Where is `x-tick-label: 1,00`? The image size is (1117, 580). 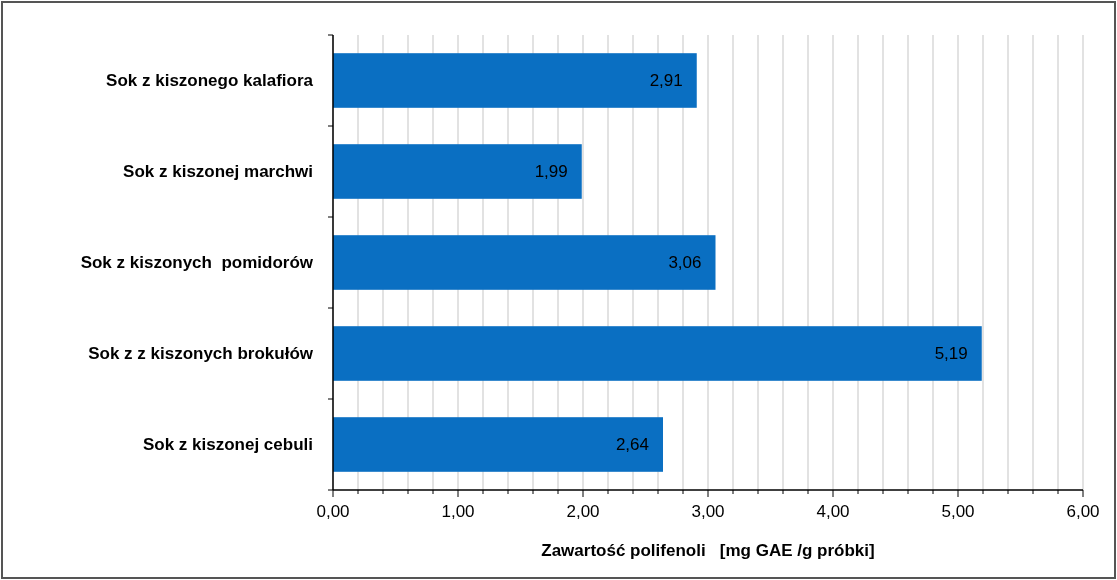 x-tick-label: 1,00 is located at coordinates (458, 511).